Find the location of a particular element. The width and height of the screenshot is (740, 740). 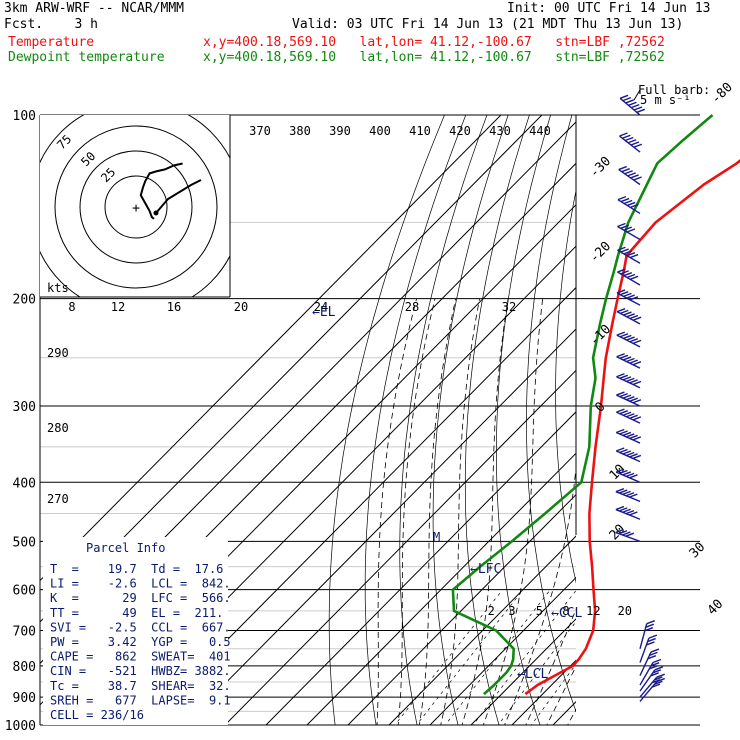

pressure-tick-label: 500 is located at coordinates (24, 542).